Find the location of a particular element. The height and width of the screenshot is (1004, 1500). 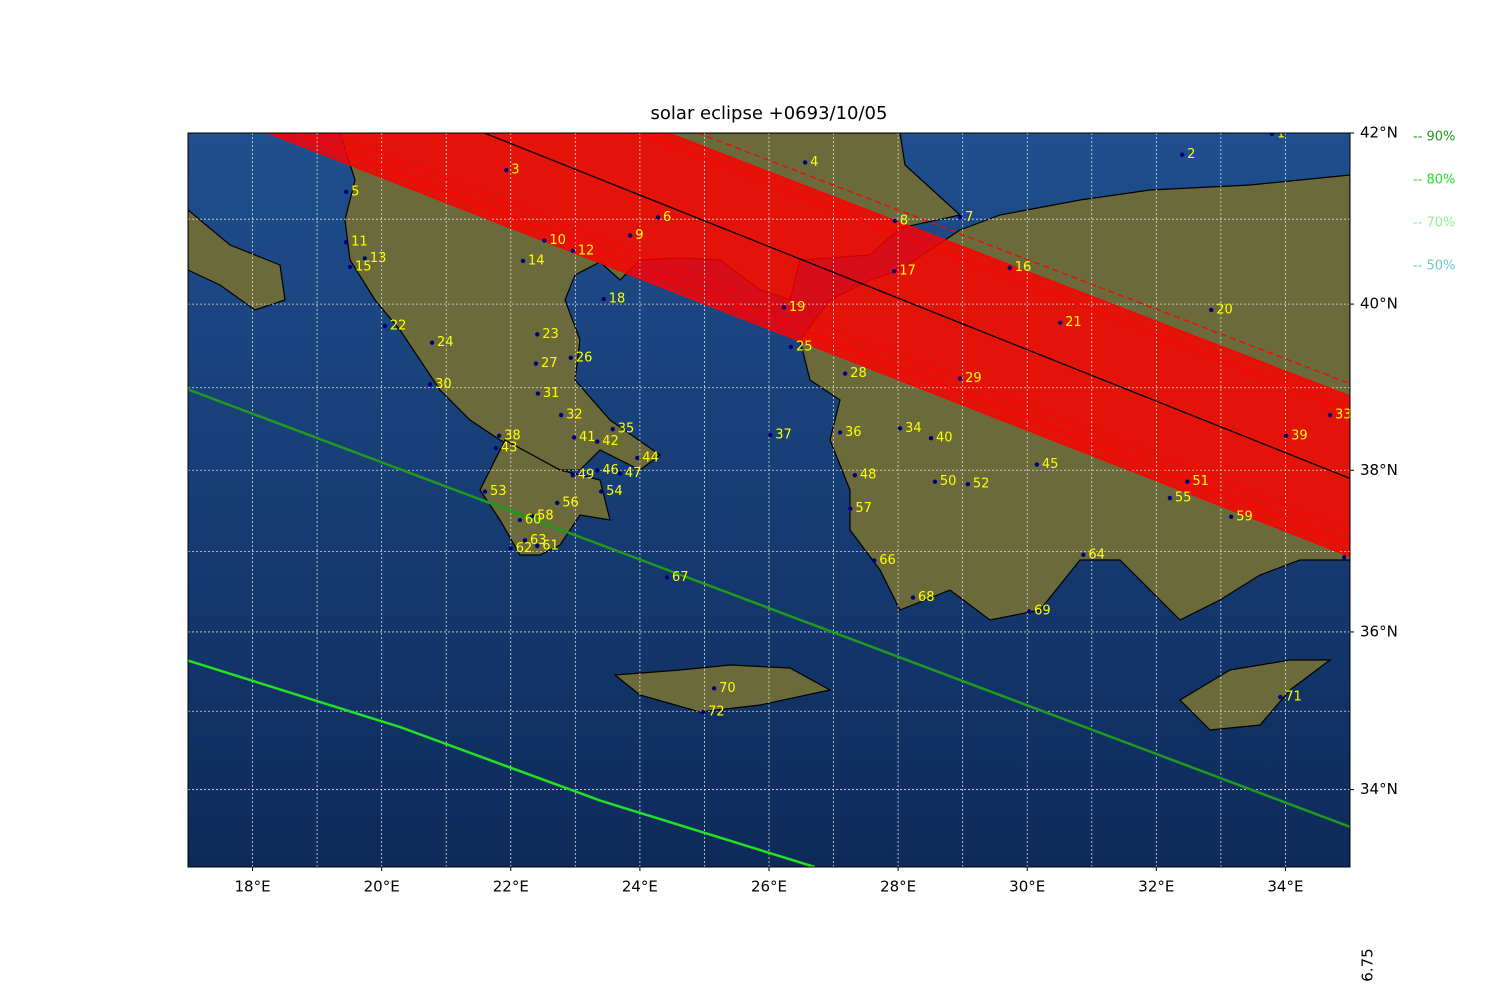

site-label: 72 is located at coordinates (716, 712).